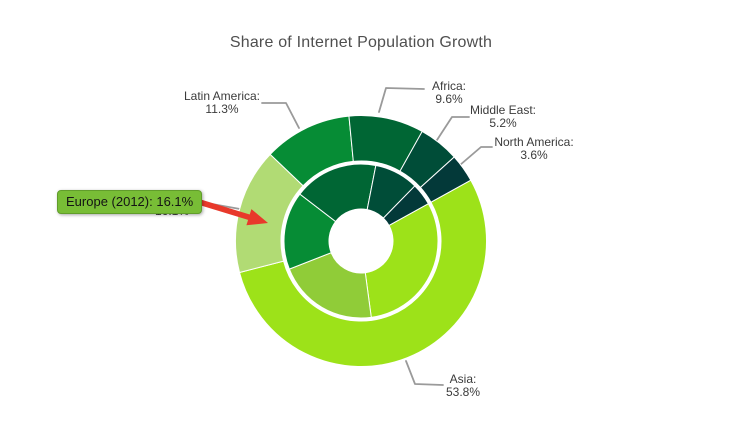  What do you see at coordinates (534, 155) in the screenshot?
I see `data-label-north-america-value: 3.6%` at bounding box center [534, 155].